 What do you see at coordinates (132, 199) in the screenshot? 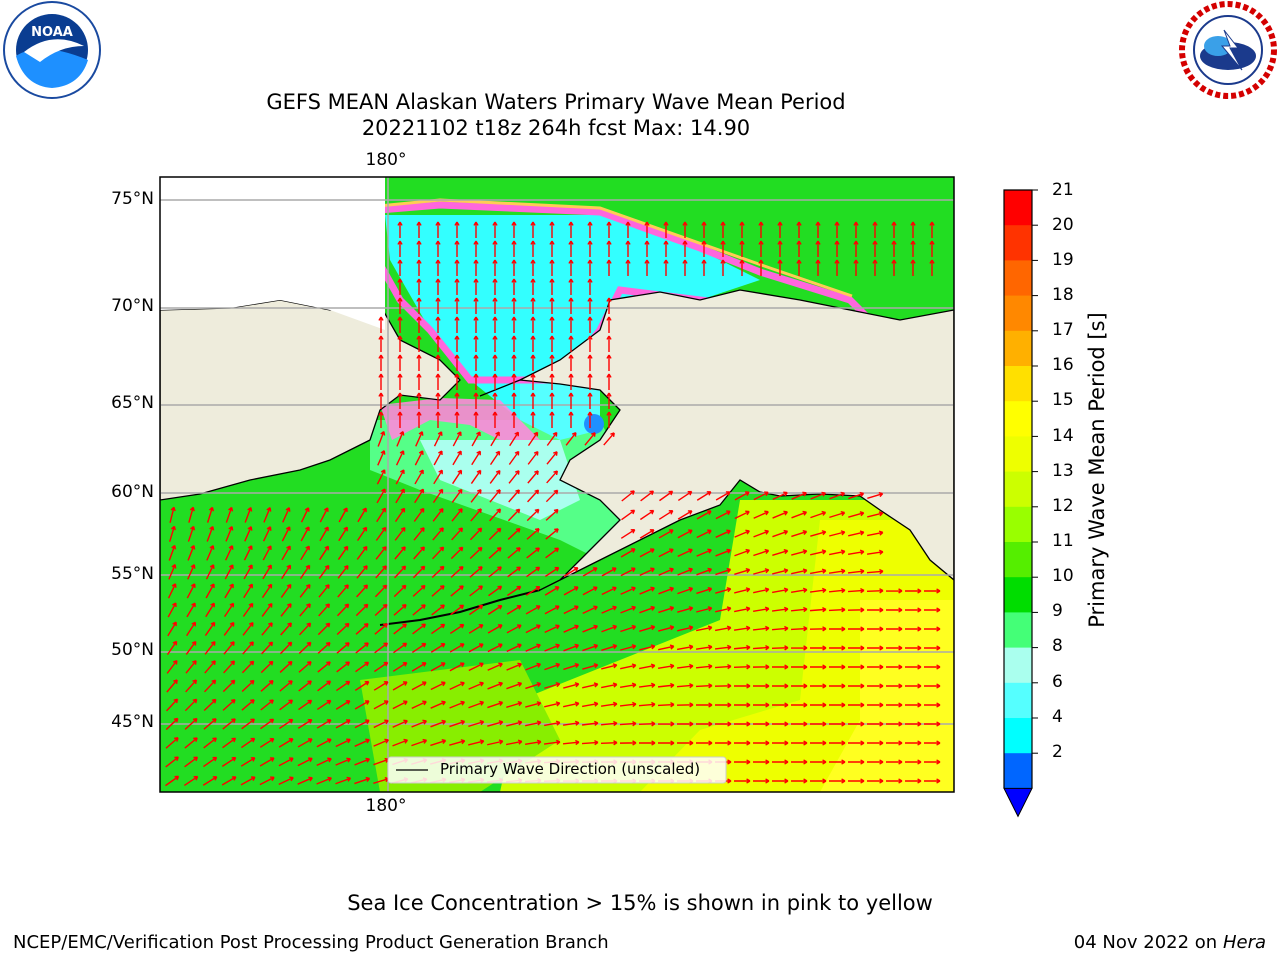
I see `lat-label-75: 75°N` at bounding box center [132, 199].